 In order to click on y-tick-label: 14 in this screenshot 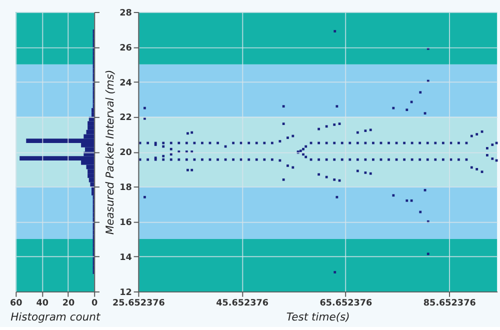, I will do `click(126, 257)`.